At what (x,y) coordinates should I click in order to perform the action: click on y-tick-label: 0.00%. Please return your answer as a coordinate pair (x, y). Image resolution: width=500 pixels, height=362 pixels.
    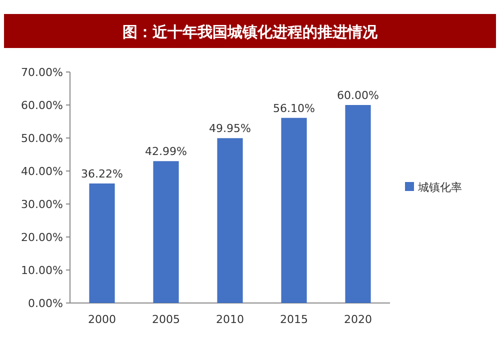
    Looking at the image, I should click on (45, 303).